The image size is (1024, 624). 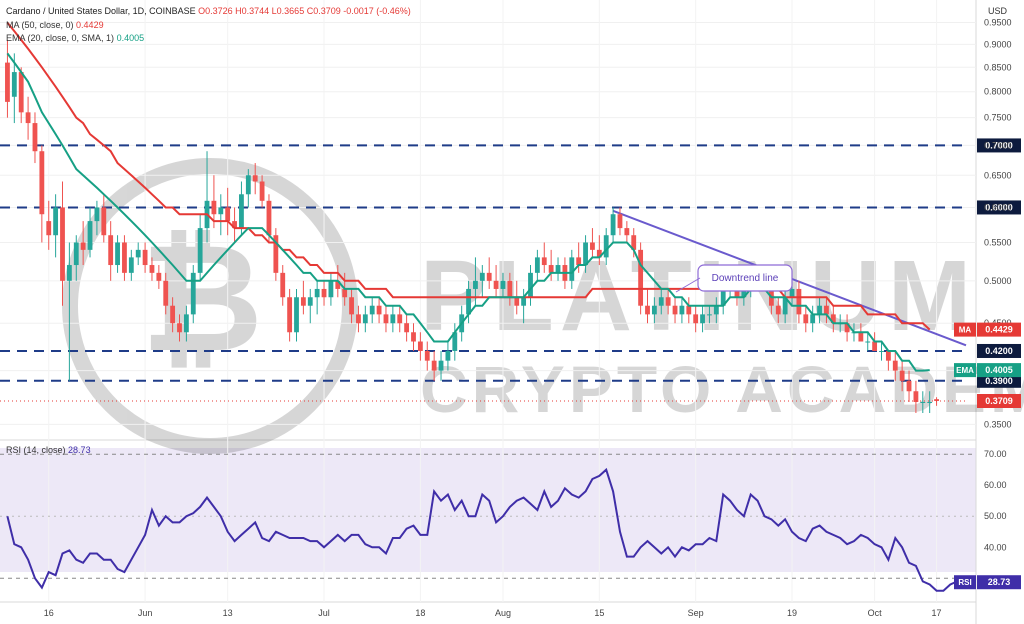 What do you see at coordinates (722, 389) in the screenshot?
I see `watermark-text-2: CRYPTO ACADEMY` at bounding box center [722, 389].